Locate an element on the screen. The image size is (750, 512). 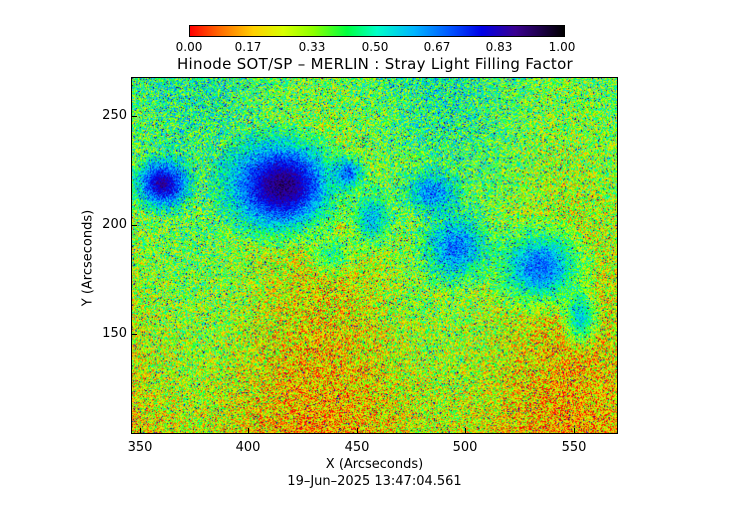
colorbar-tick: 1.00 is located at coordinates (562, 47).